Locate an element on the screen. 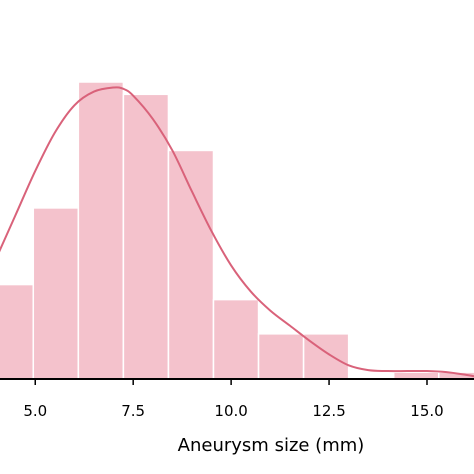 This screenshot has height=474, width=474. x-tick-label-3: 12.5 is located at coordinates (328, 411).